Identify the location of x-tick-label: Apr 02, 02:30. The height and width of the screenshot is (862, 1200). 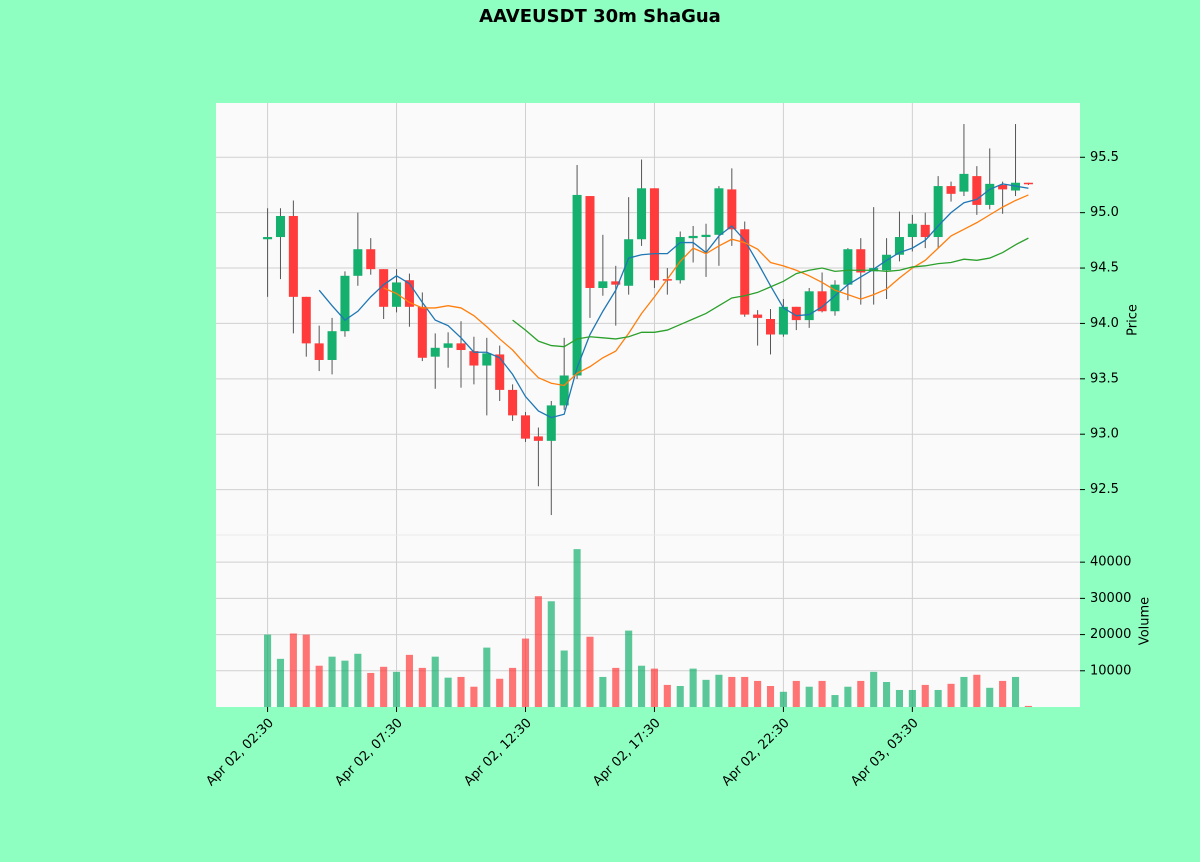
(239, 752).